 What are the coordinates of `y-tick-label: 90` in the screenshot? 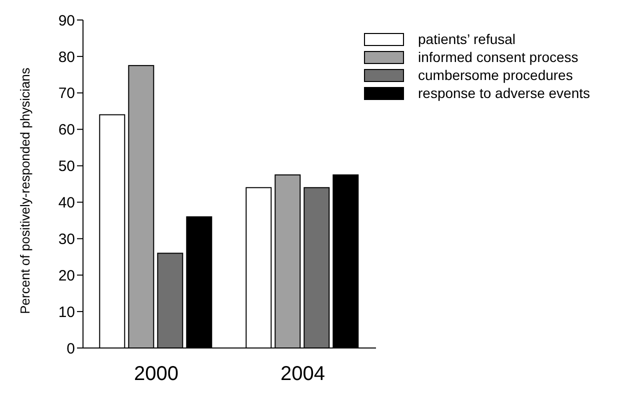 It's located at (66, 21).